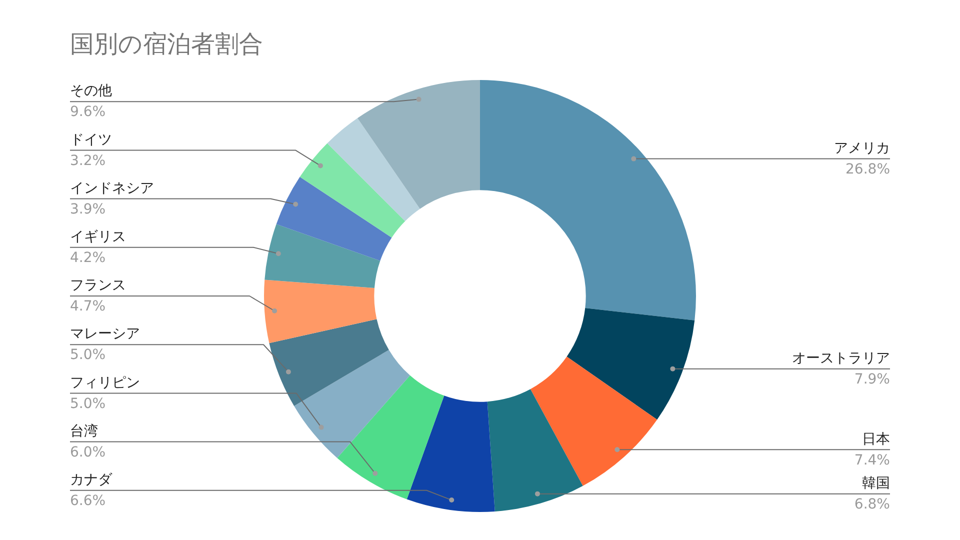  What do you see at coordinates (105, 382) in the screenshot?
I see `slice-label: フィリピン` at bounding box center [105, 382].